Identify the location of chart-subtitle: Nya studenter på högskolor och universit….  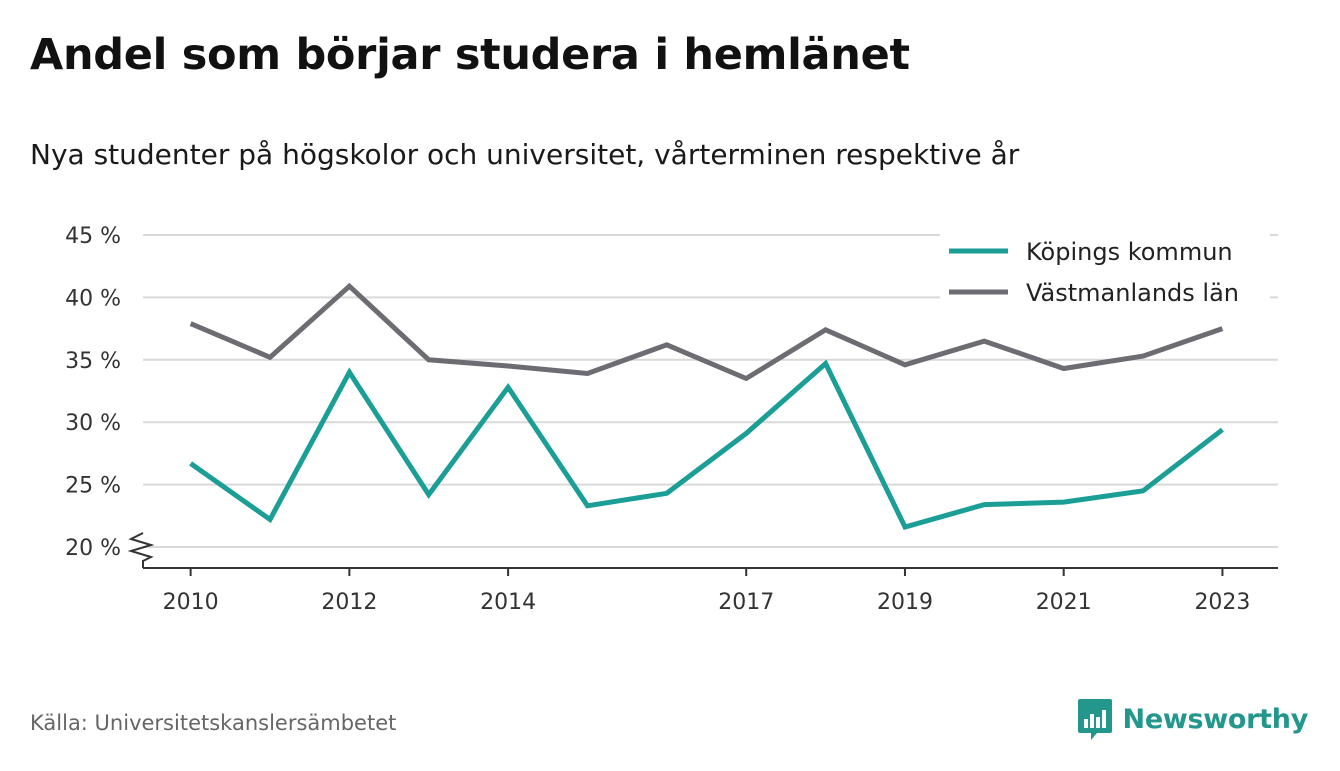
(525, 154).